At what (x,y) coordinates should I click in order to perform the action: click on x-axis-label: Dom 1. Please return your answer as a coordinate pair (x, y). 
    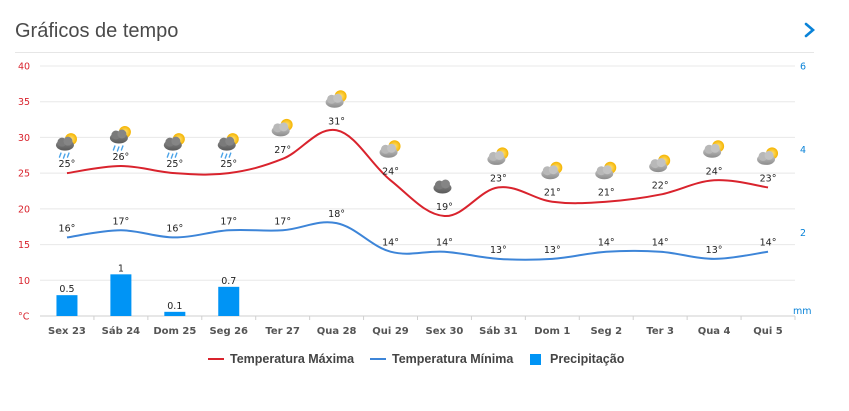
    Looking at the image, I should click on (552, 331).